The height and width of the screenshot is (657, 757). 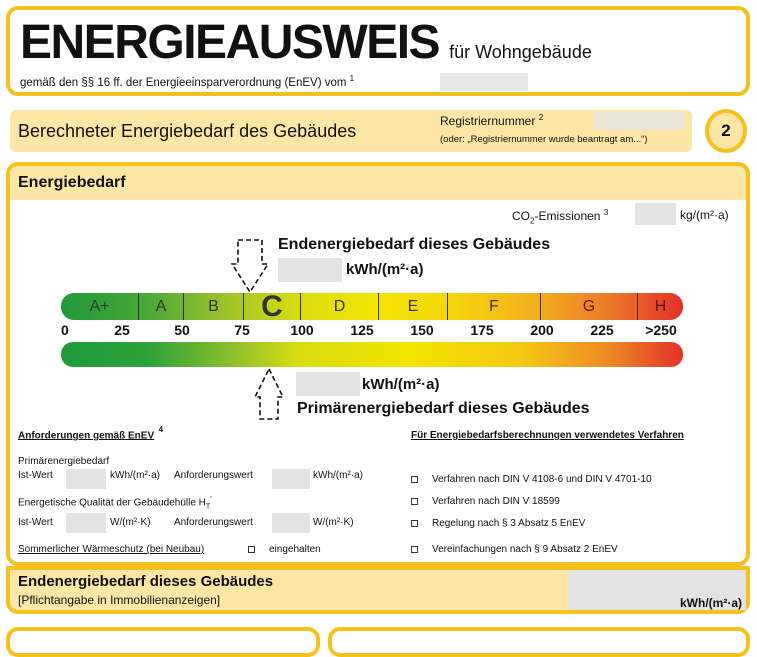 I want to click on final-energy-field, so click(x=657, y=590).